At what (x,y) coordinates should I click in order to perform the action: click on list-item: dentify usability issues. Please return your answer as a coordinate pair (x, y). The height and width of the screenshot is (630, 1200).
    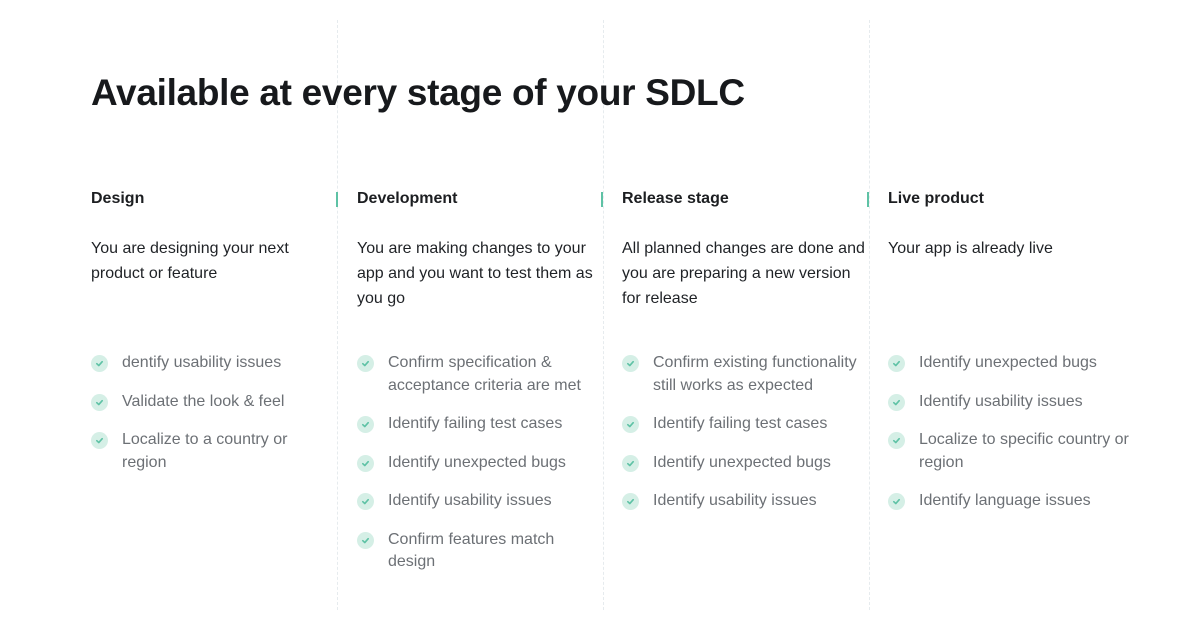
    Looking at the image, I should click on (213, 363).